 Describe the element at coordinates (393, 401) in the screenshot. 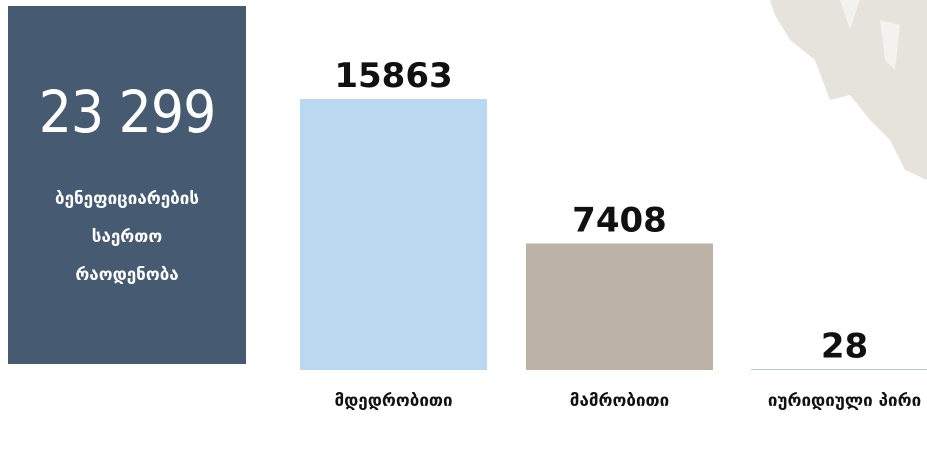

I see `category-label: მდედრობითი` at that location.